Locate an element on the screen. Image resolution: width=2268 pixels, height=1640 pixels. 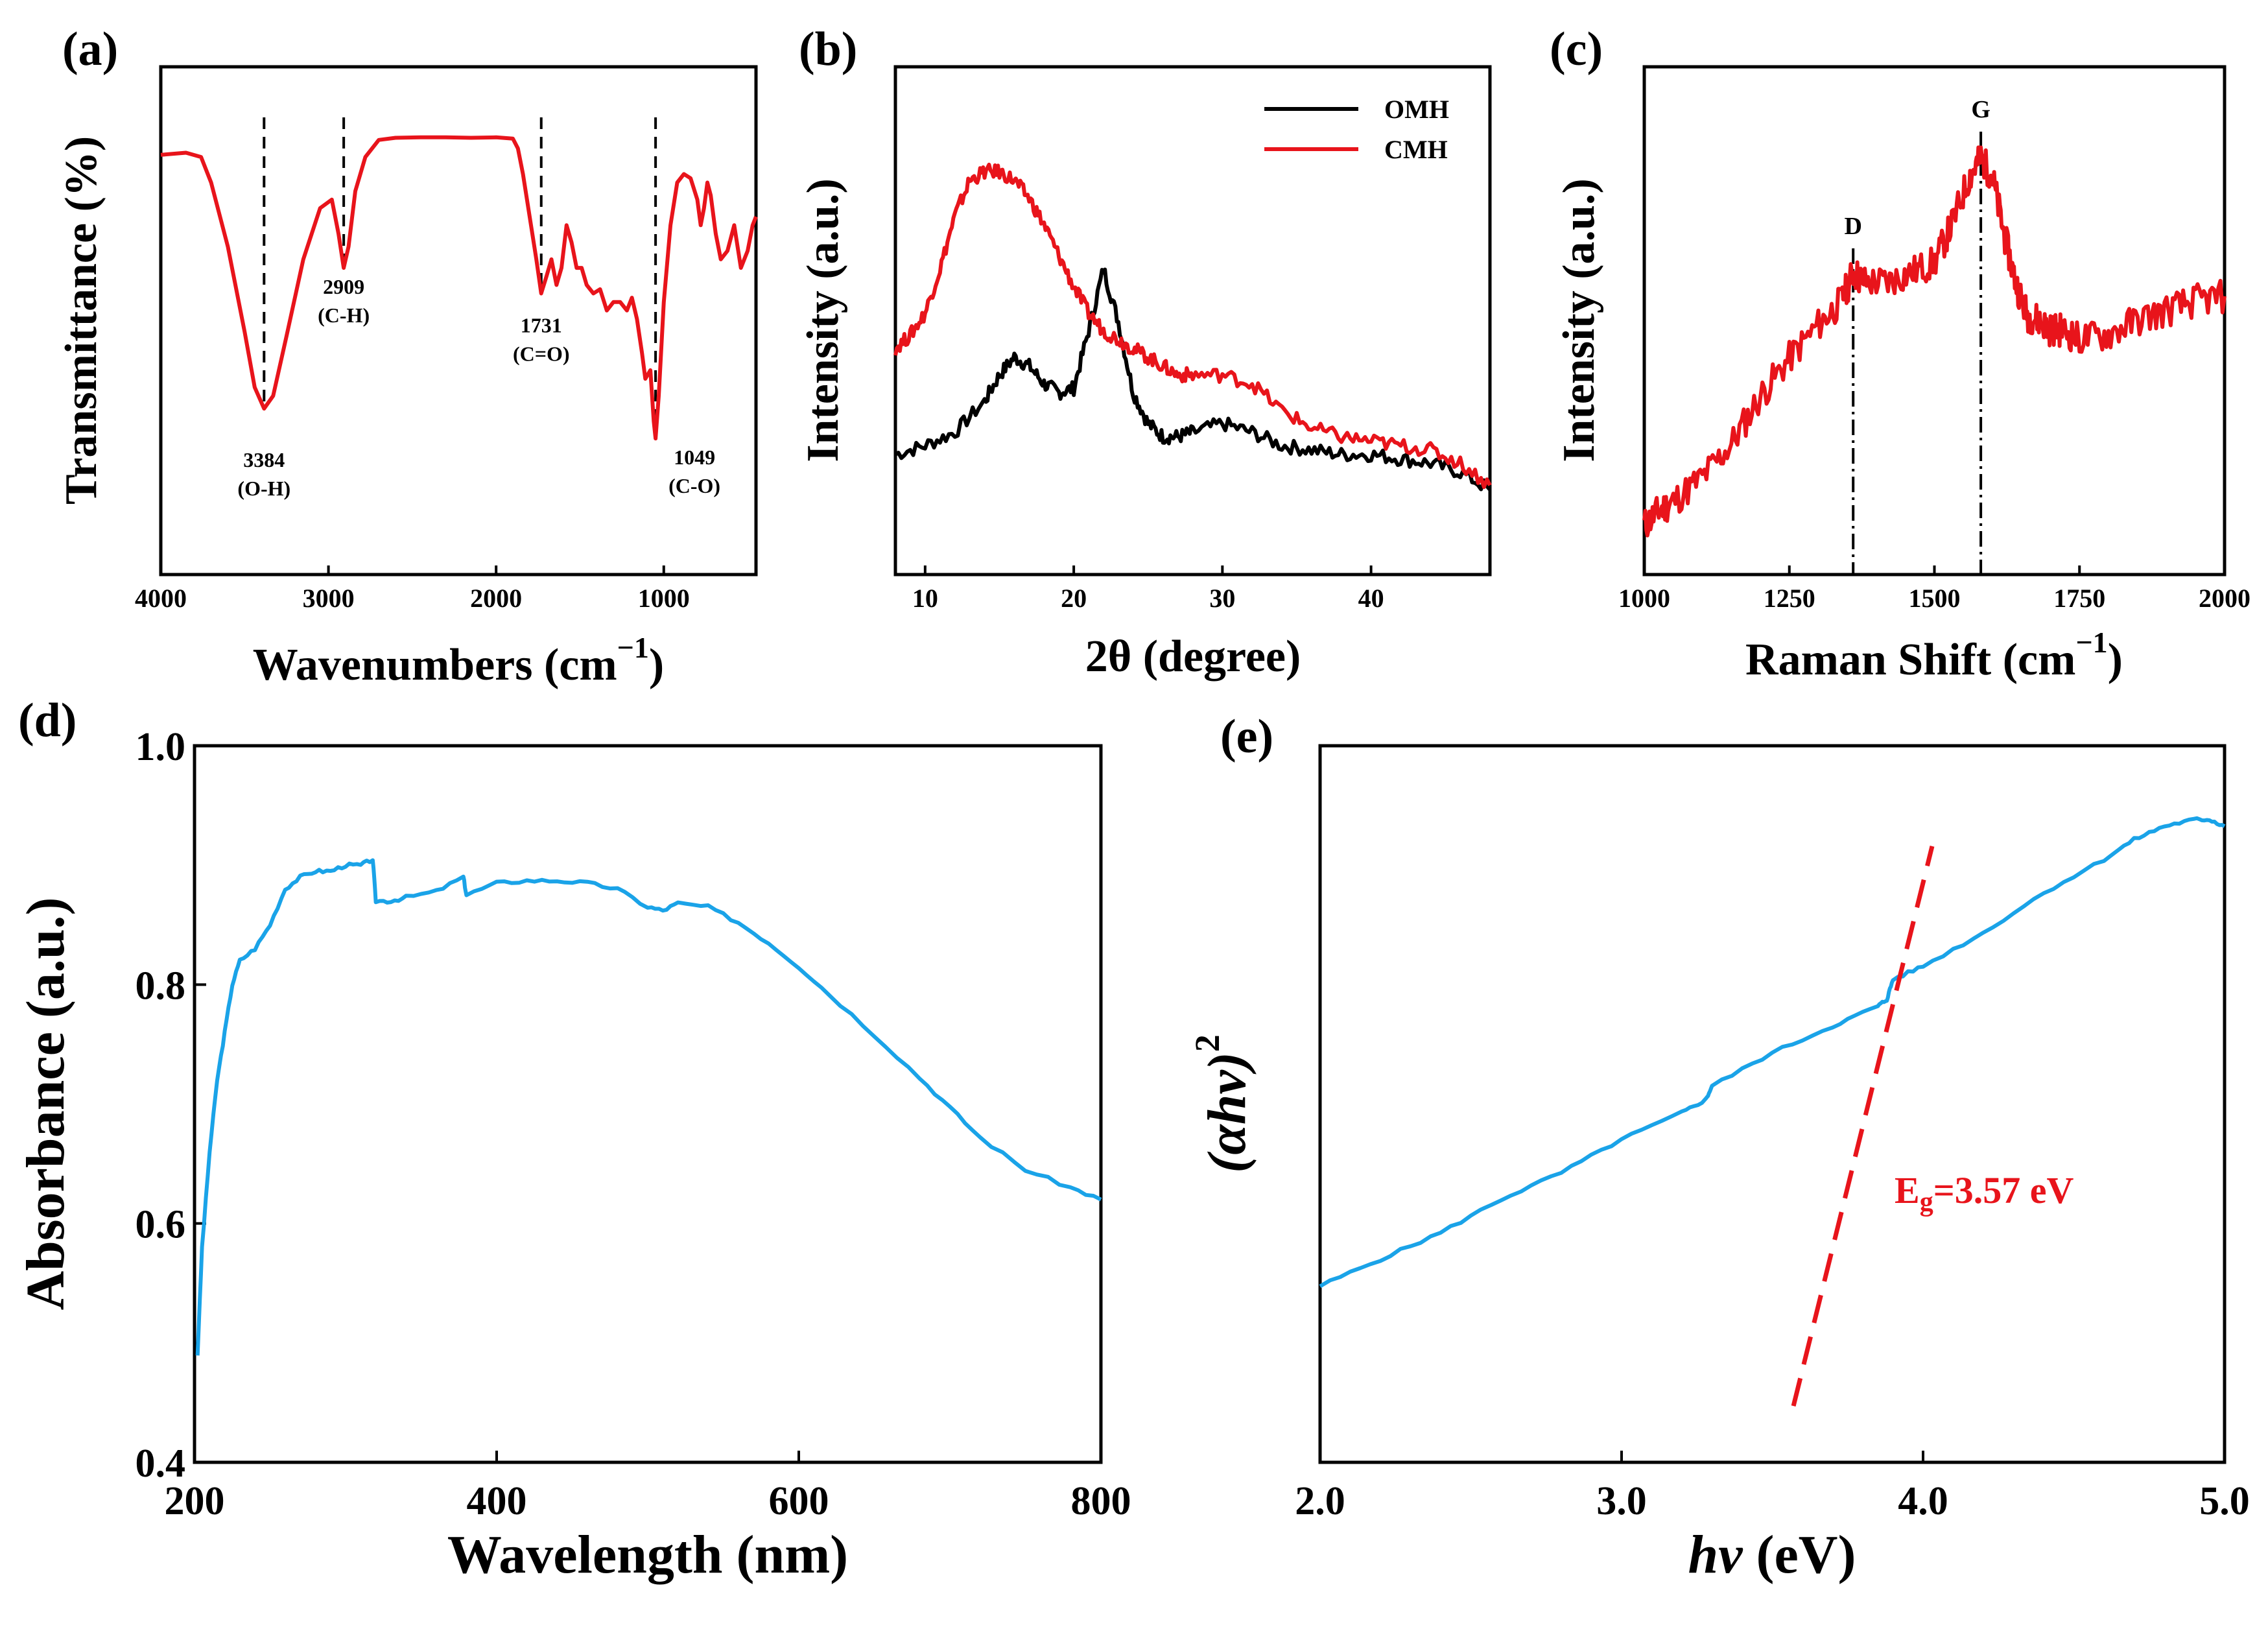
marks-b: 10 20 30 40 is located at coordinates (1192, 387).